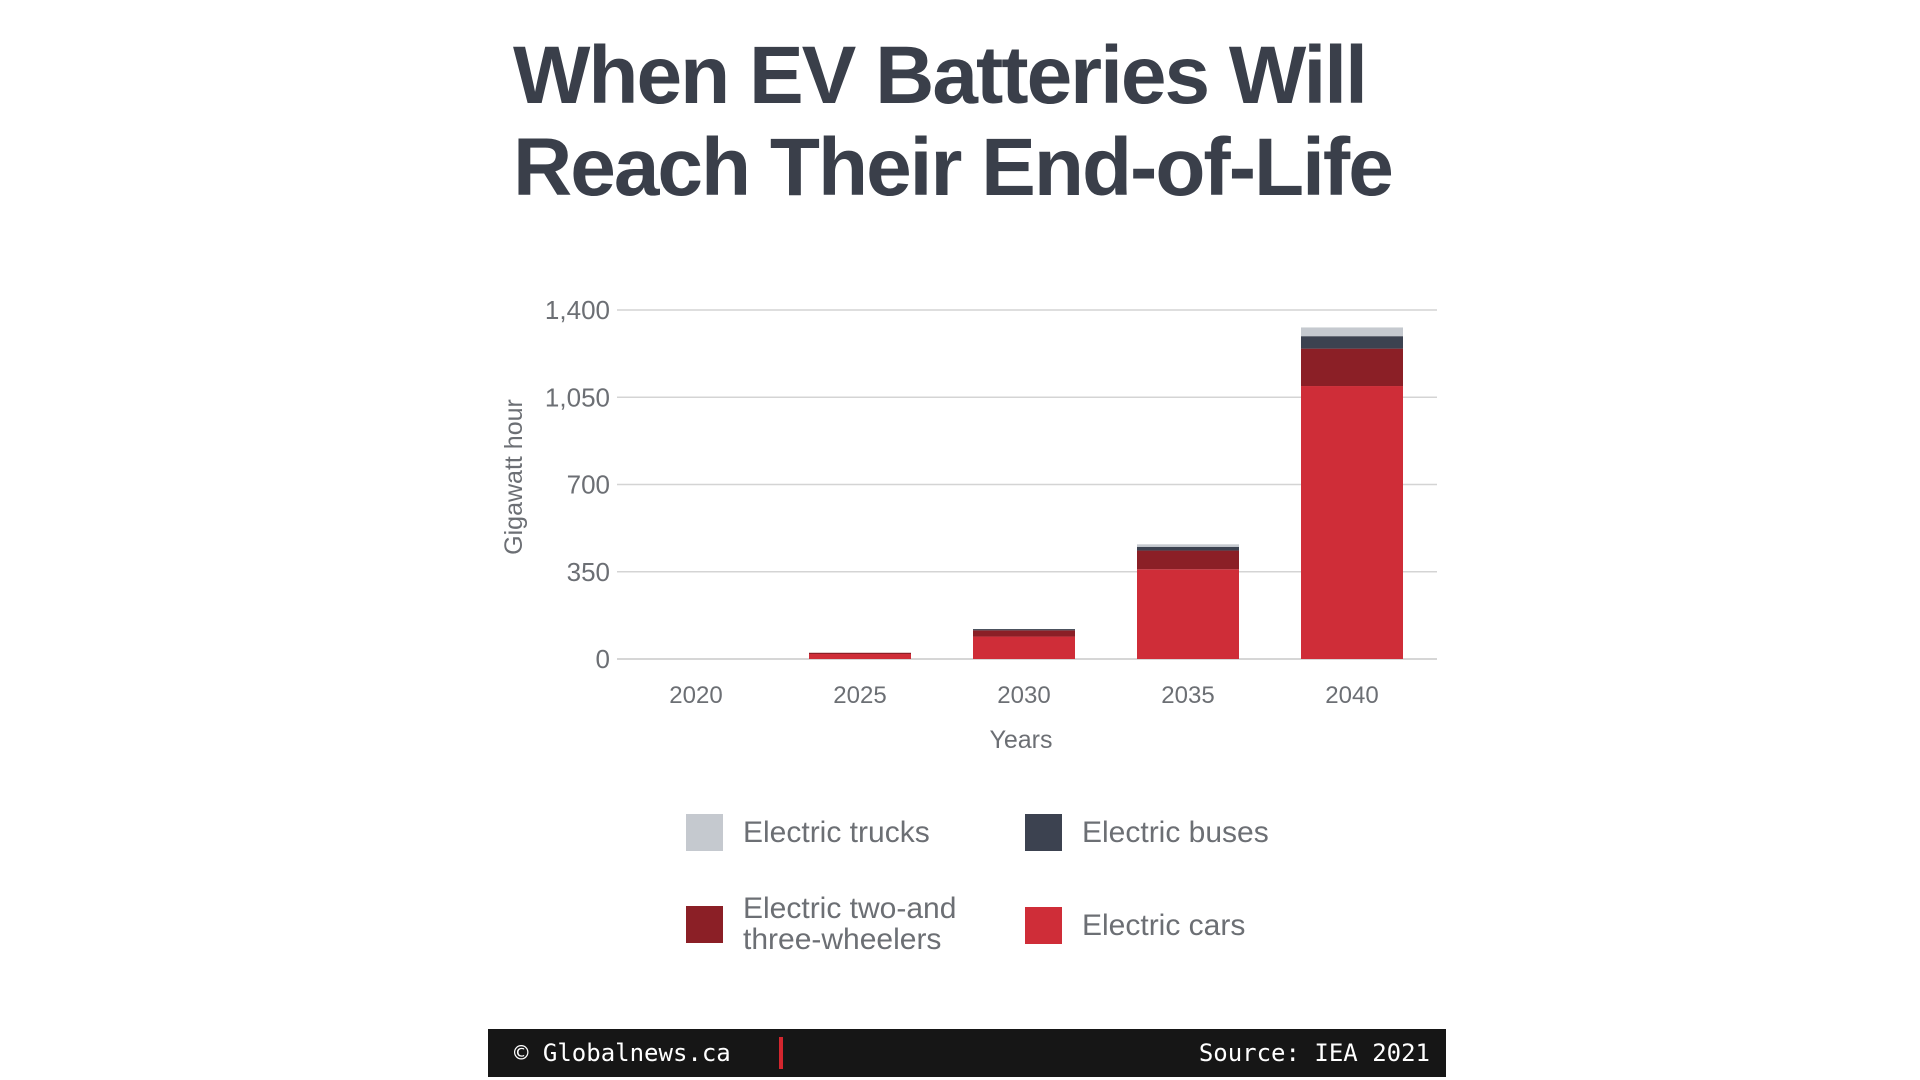 The image size is (1920, 1080). Describe the element at coordinates (781, 1053) in the screenshot. I see `footer-divider` at that location.